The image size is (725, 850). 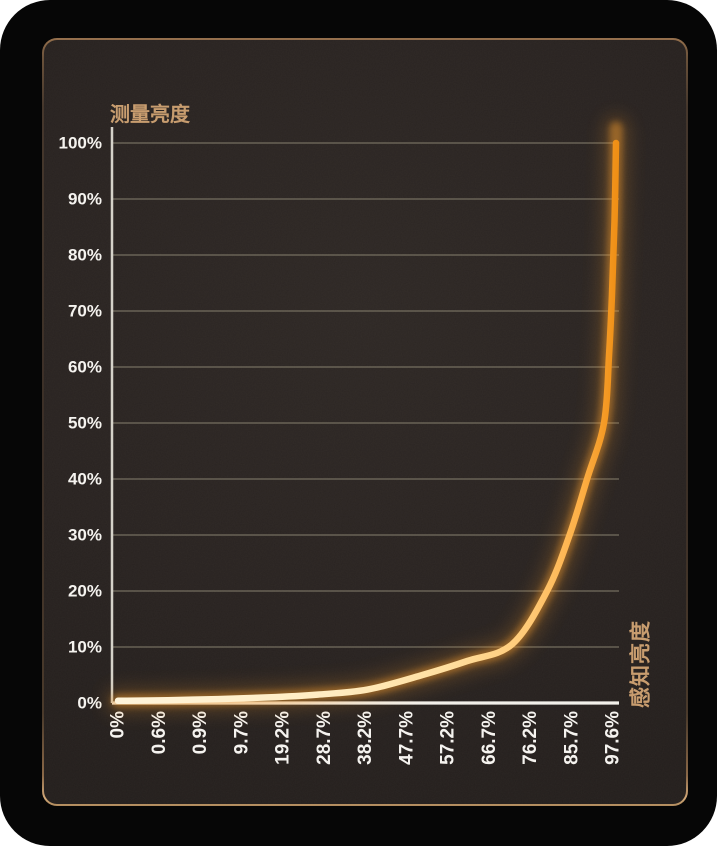 What do you see at coordinates (283, 738) in the screenshot?
I see `x-tick-label: 19.2%` at bounding box center [283, 738].